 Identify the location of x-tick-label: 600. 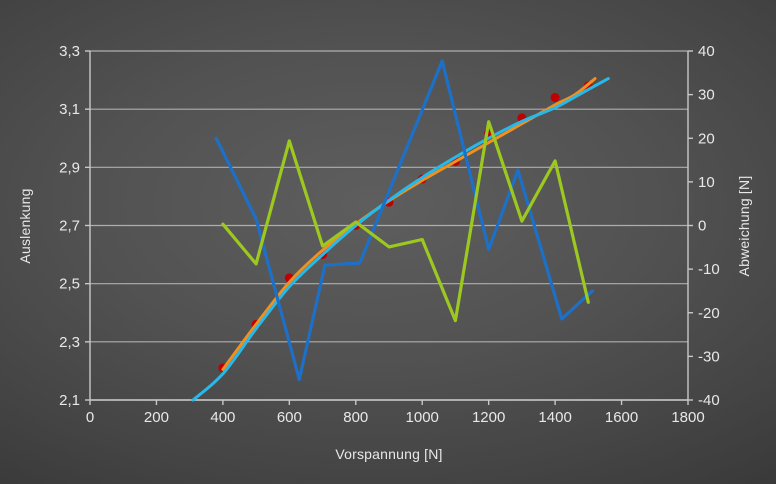
(289, 417).